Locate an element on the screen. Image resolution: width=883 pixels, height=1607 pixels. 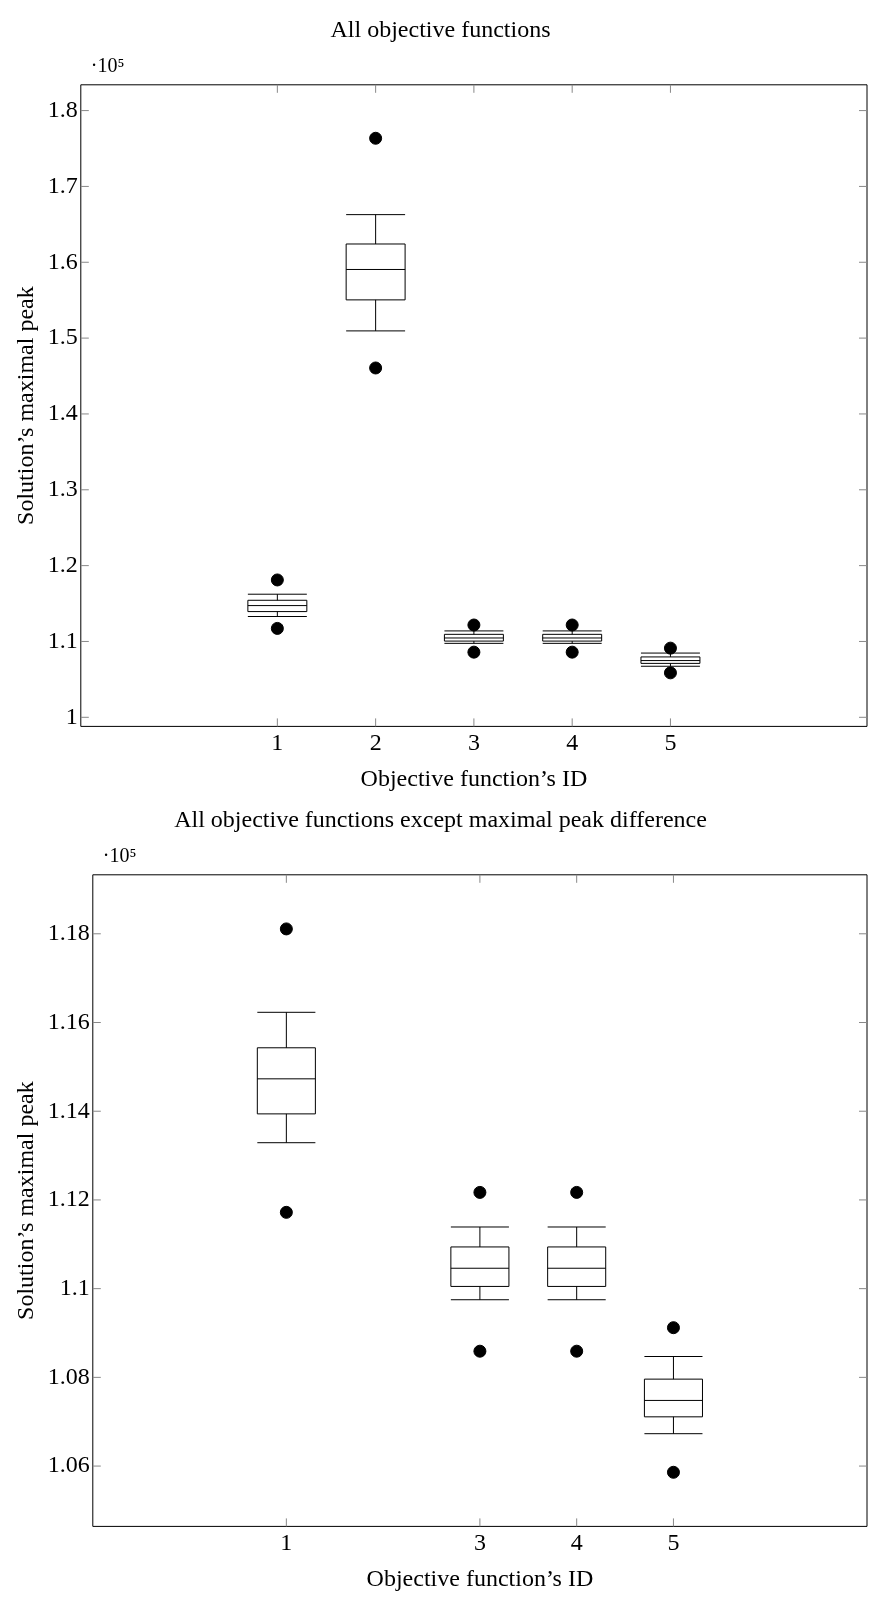
y-tick-label: 1.5 is located at coordinates (62, 336).